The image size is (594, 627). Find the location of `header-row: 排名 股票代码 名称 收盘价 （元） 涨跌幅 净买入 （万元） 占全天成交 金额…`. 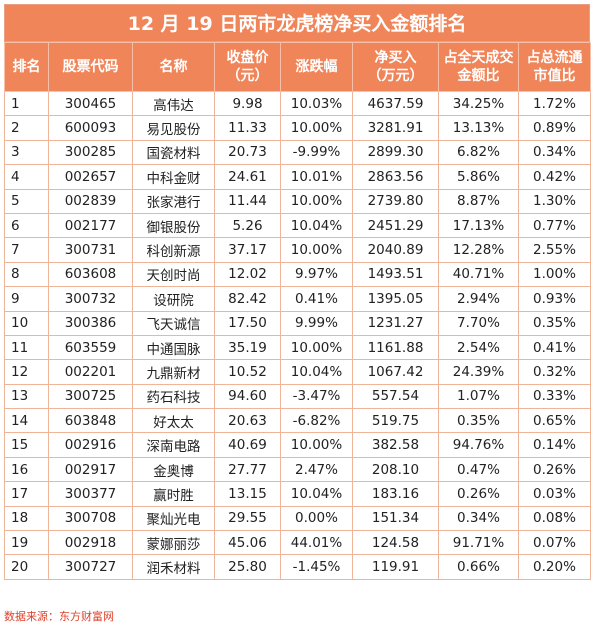

header-row: 排名 股票代码 名称 收盘价 （元） 涨跌幅 净买入 （万元） 占全天成交 金额… is located at coordinates (297, 67).